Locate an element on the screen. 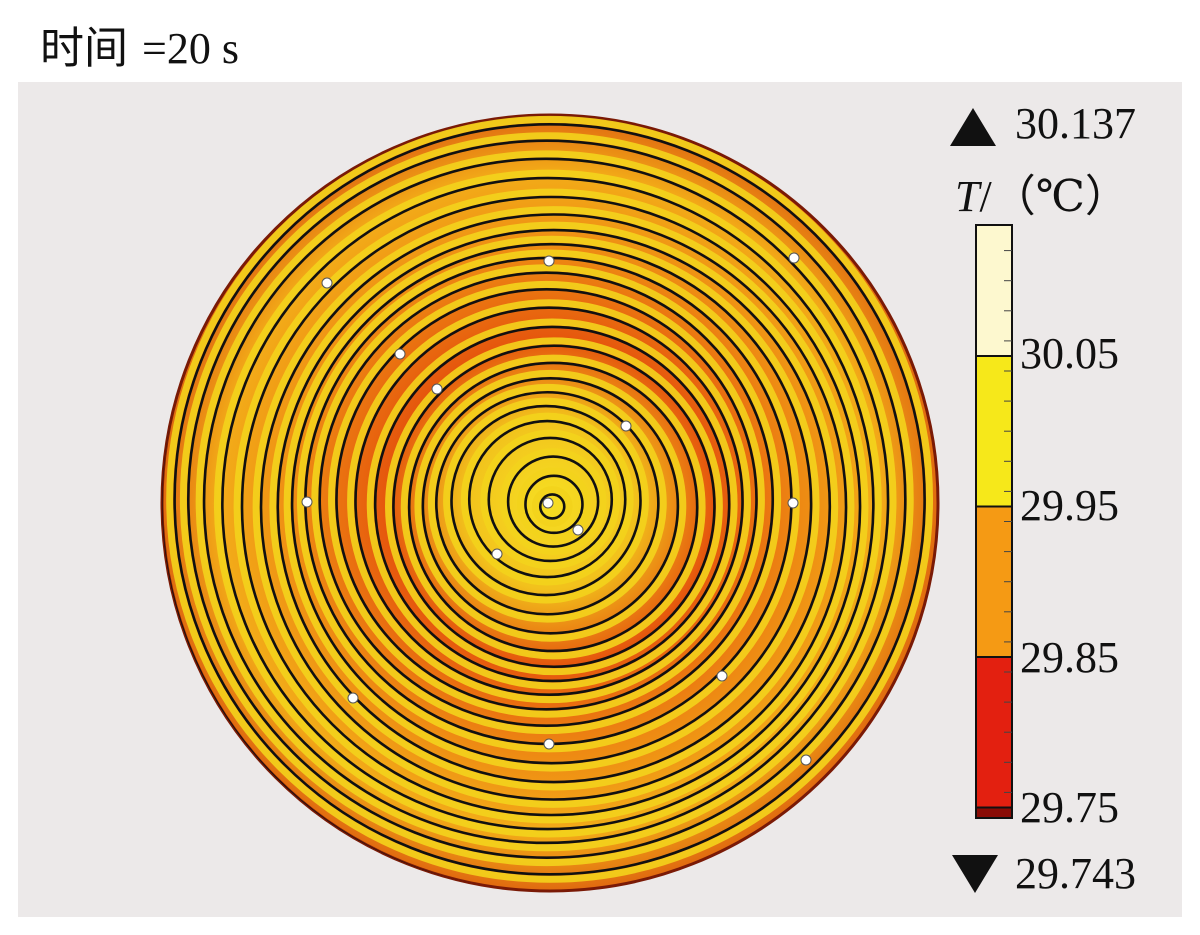 The image size is (1200, 935). max-triangle-icon is located at coordinates (973, 127).